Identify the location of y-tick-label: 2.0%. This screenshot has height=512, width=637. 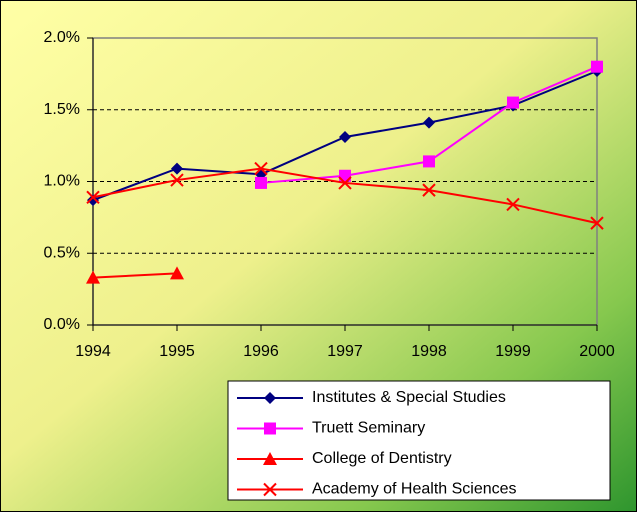
(62, 37).